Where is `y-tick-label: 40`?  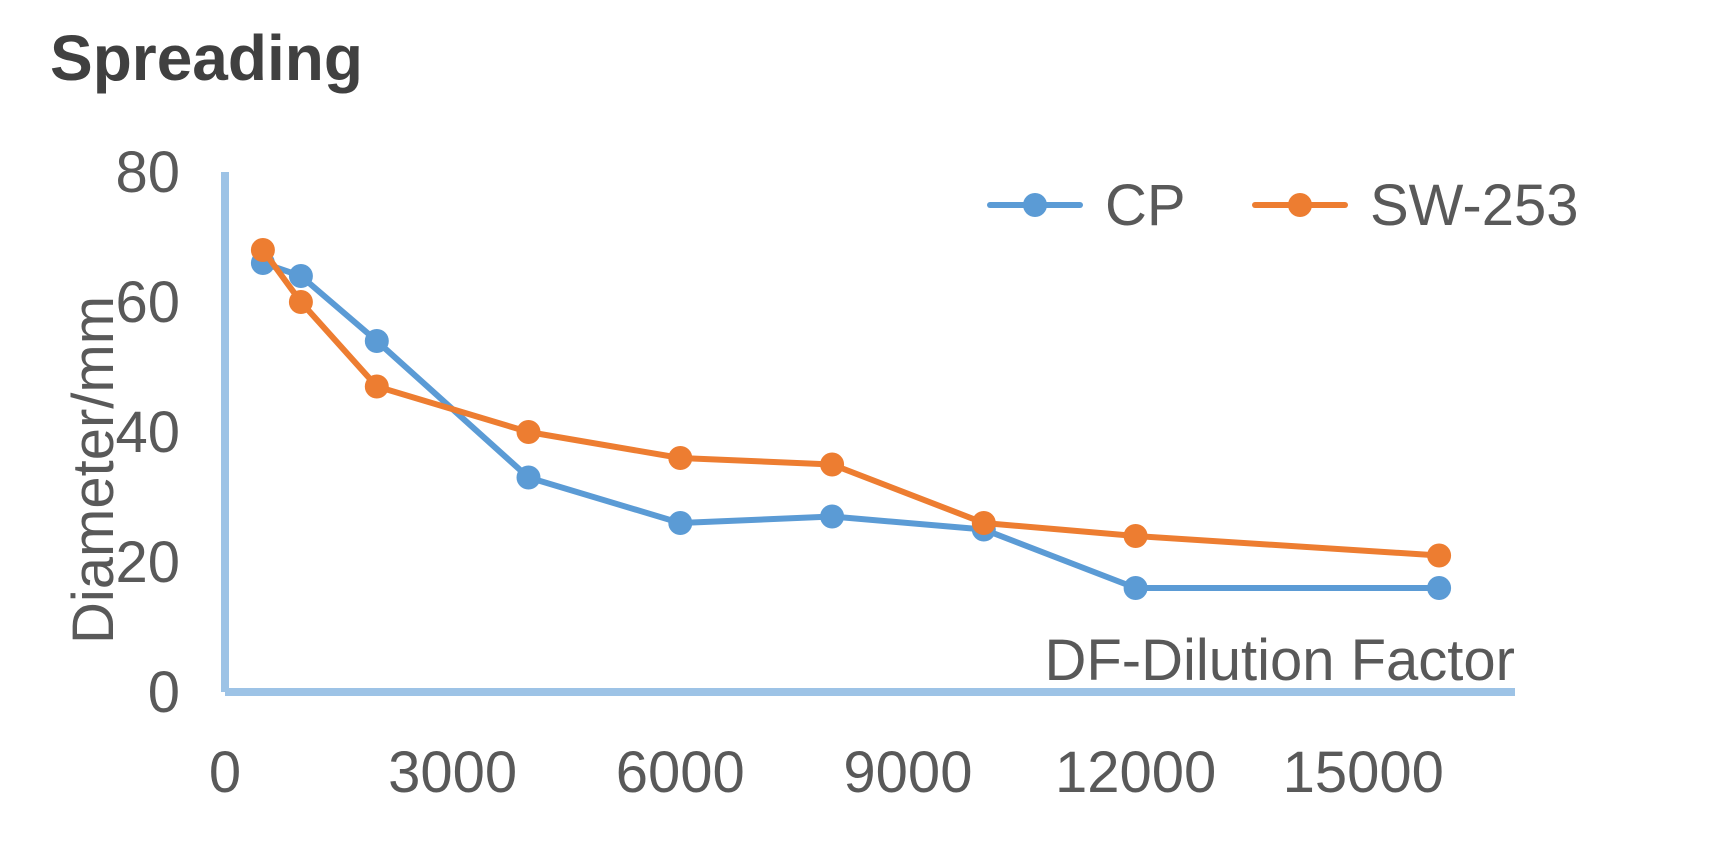
y-tick-label: 40 is located at coordinates (147, 432).